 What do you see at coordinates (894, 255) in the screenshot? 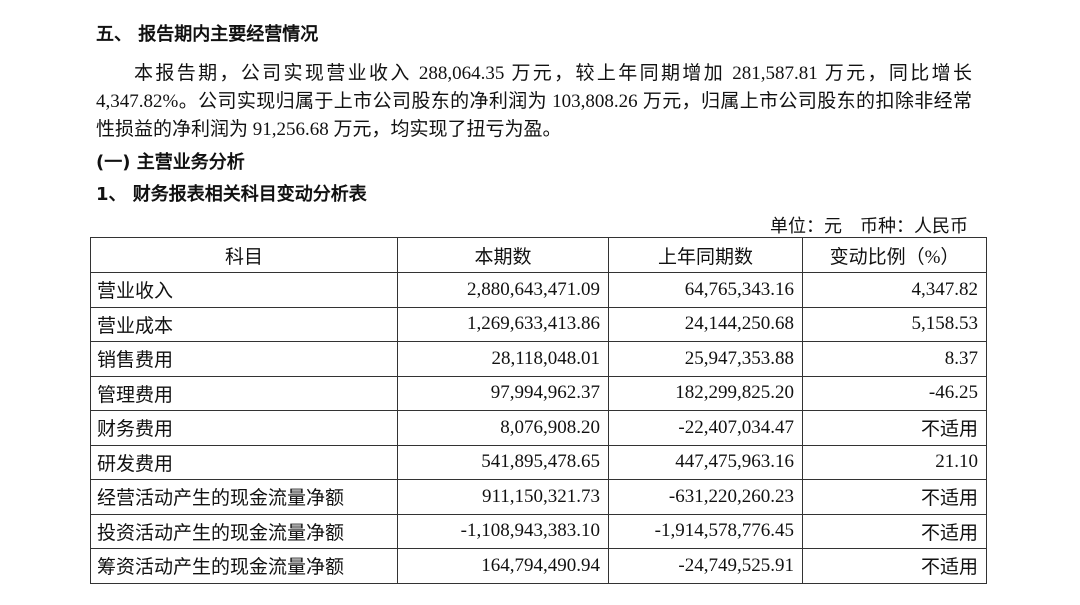
I see `header-change: 变动比例（%）` at bounding box center [894, 255].